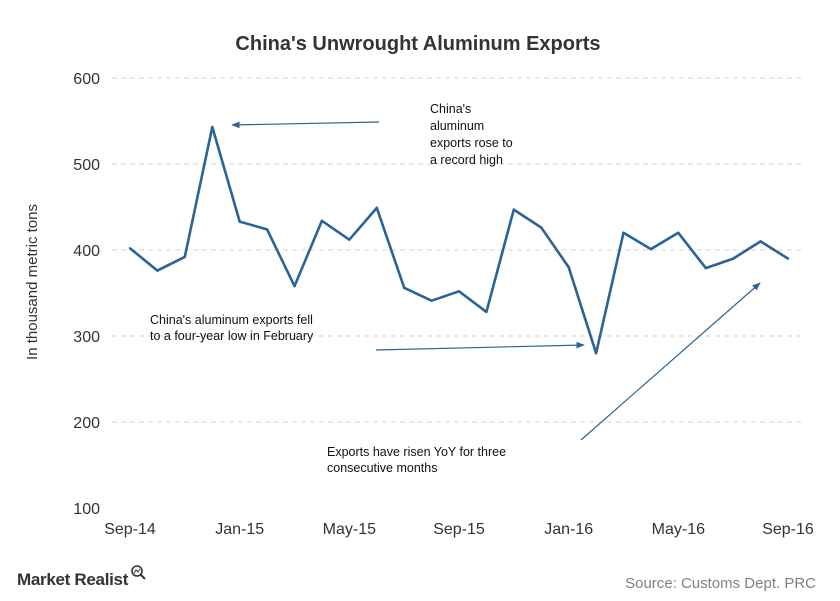 This screenshot has height=601, width=840. What do you see at coordinates (471, 143) in the screenshot?
I see `annotation-text: exports rose to` at bounding box center [471, 143].